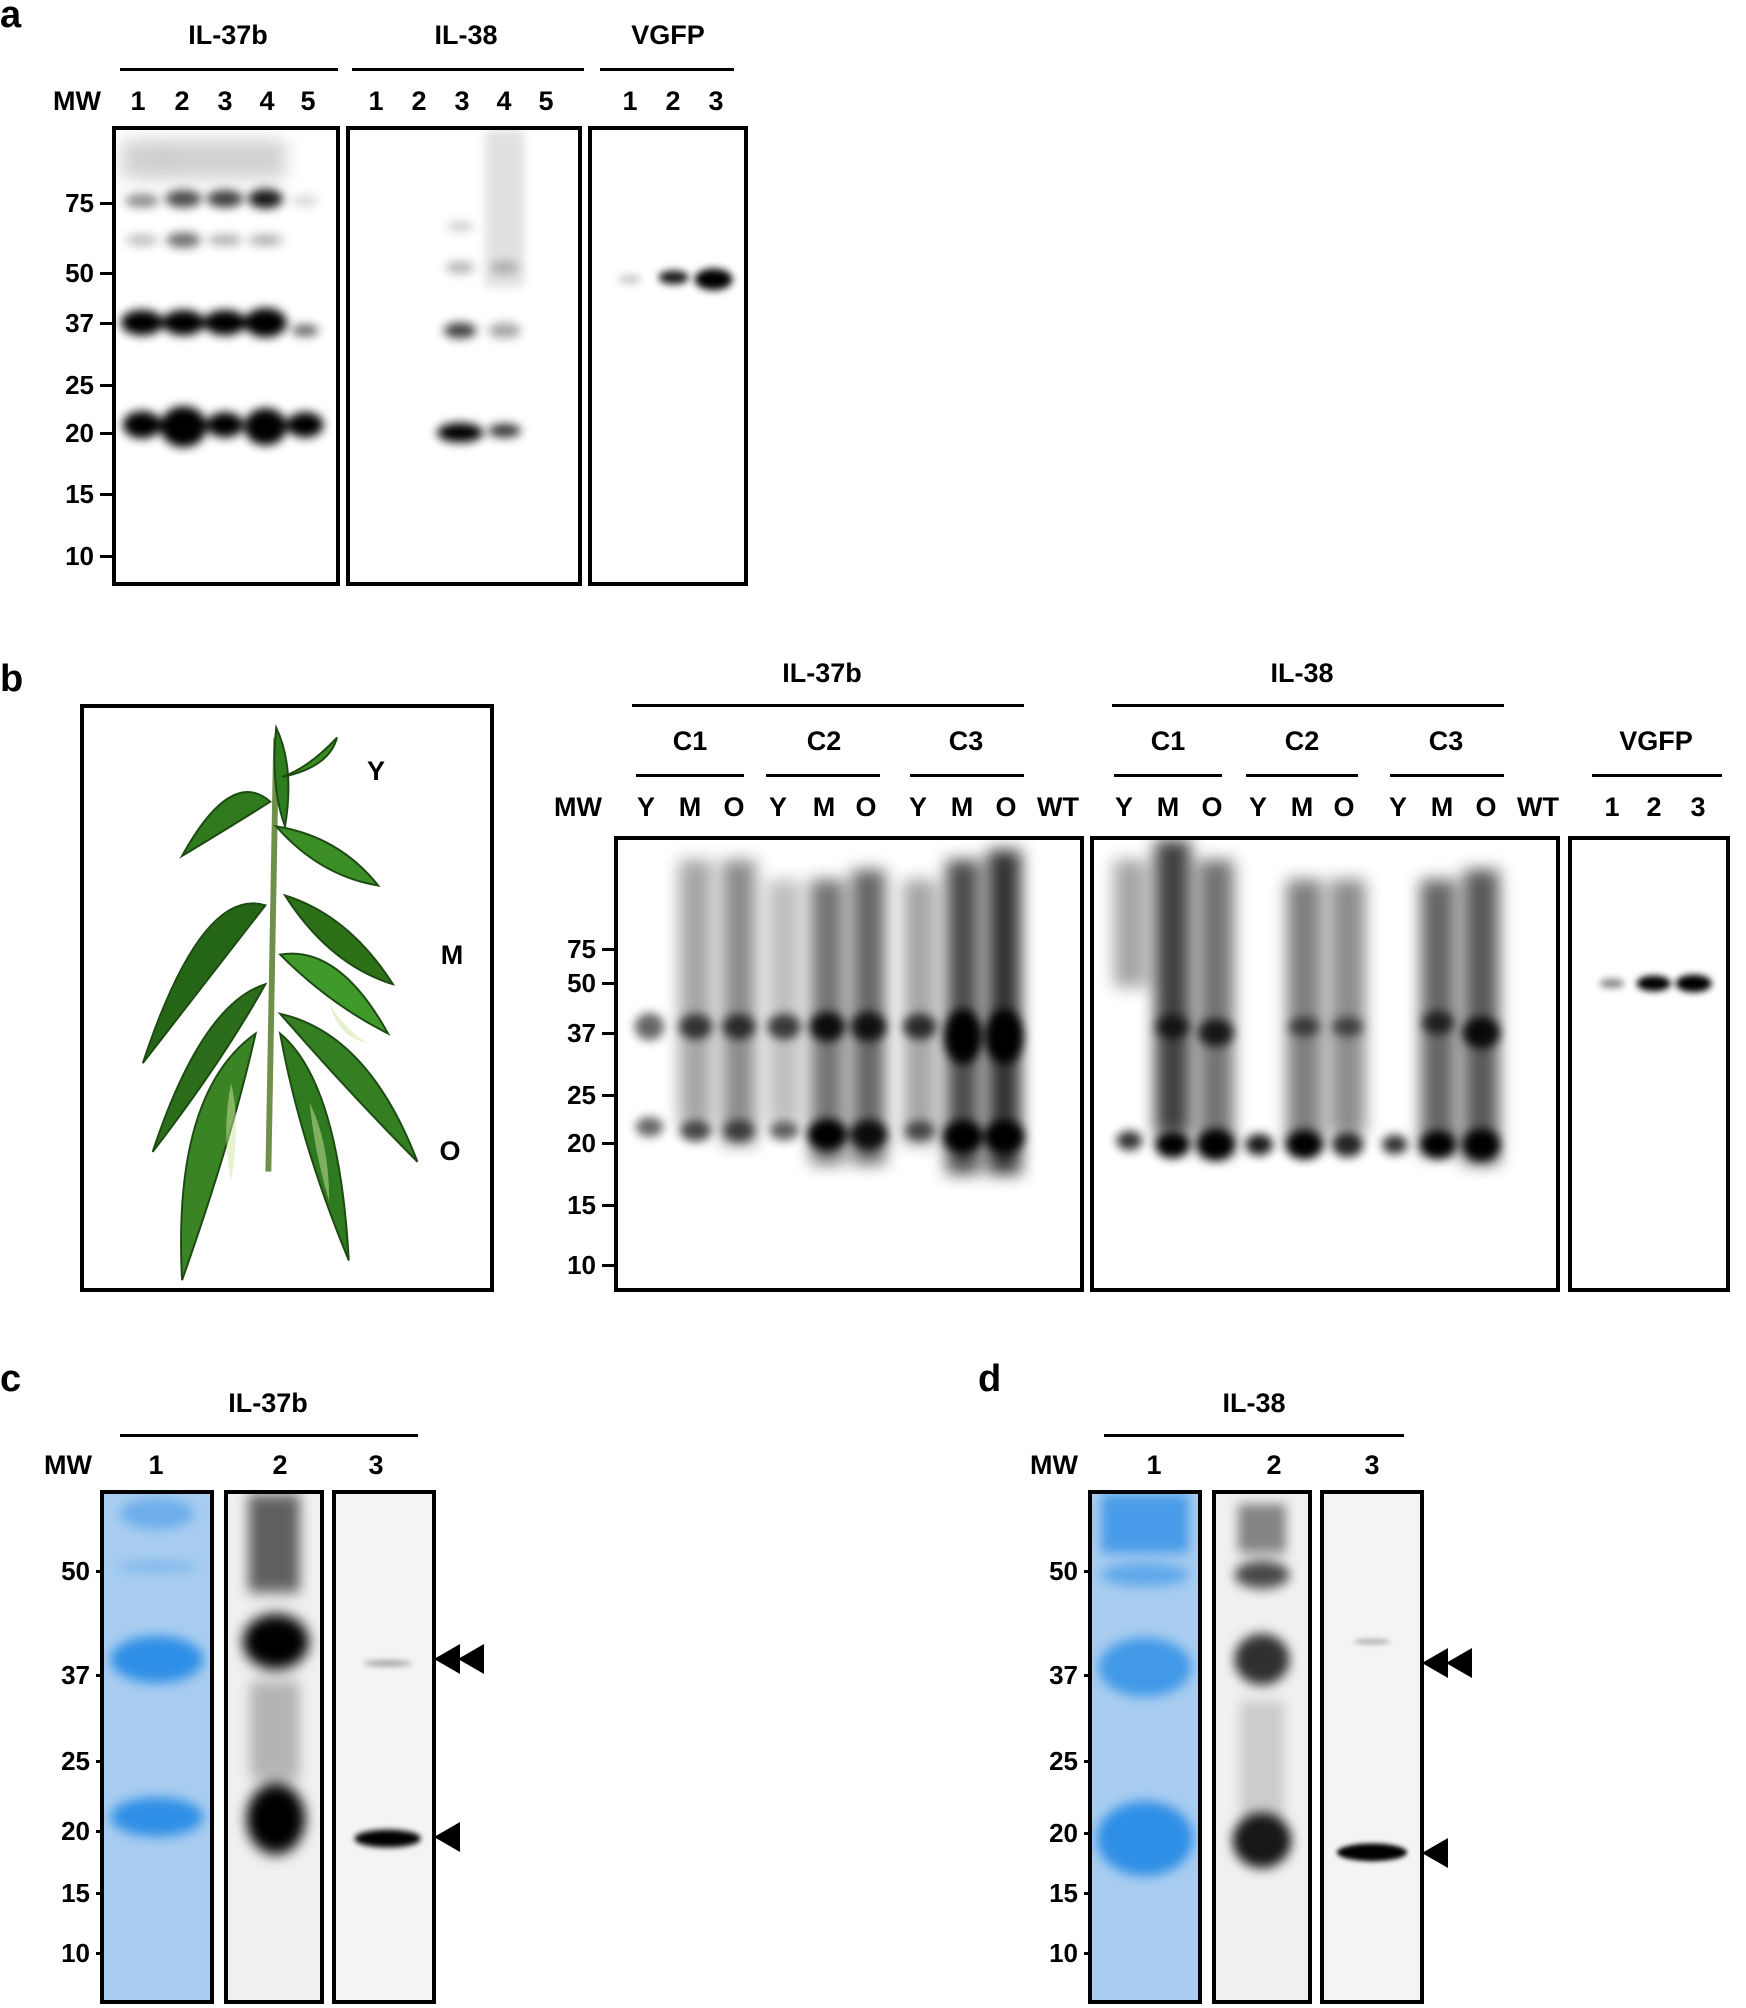 The width and height of the screenshot is (1746, 2008). What do you see at coordinates (274, 1747) in the screenshot?
I see `blot-c-lane2` at bounding box center [274, 1747].